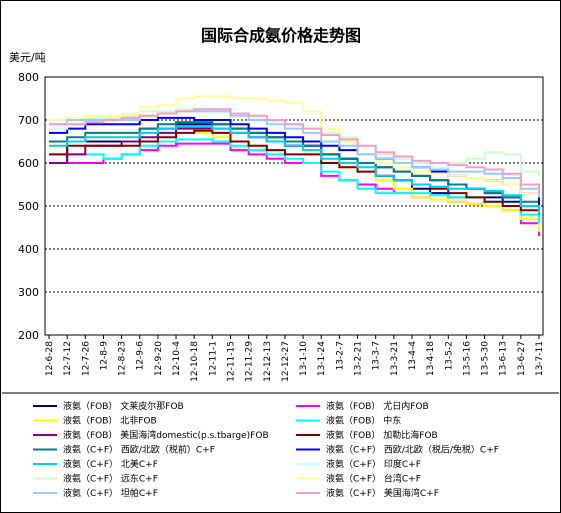  Describe the element at coordinates (28, 335) in the screenshot. I see `y-tick-label: 200` at that location.